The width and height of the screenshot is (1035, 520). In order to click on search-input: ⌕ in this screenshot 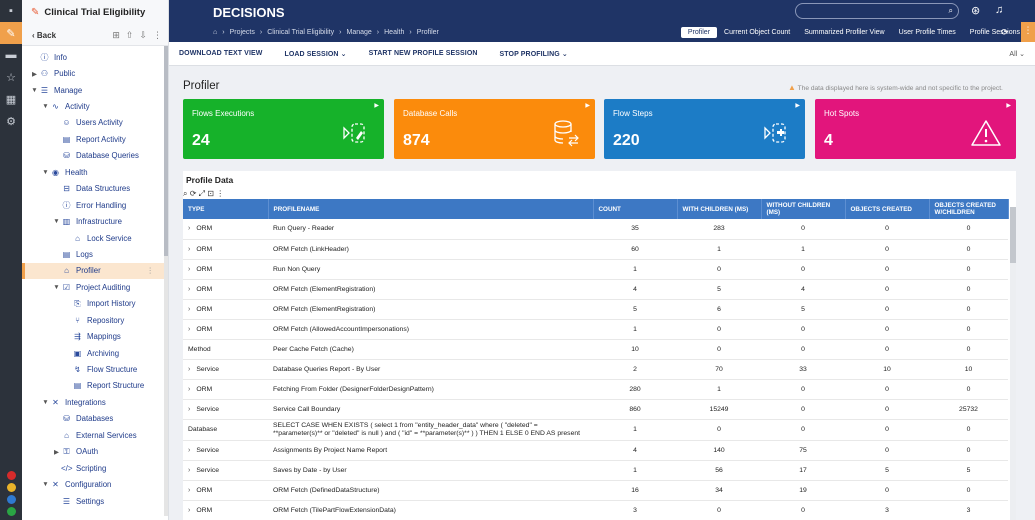, I will do `click(877, 11)`.